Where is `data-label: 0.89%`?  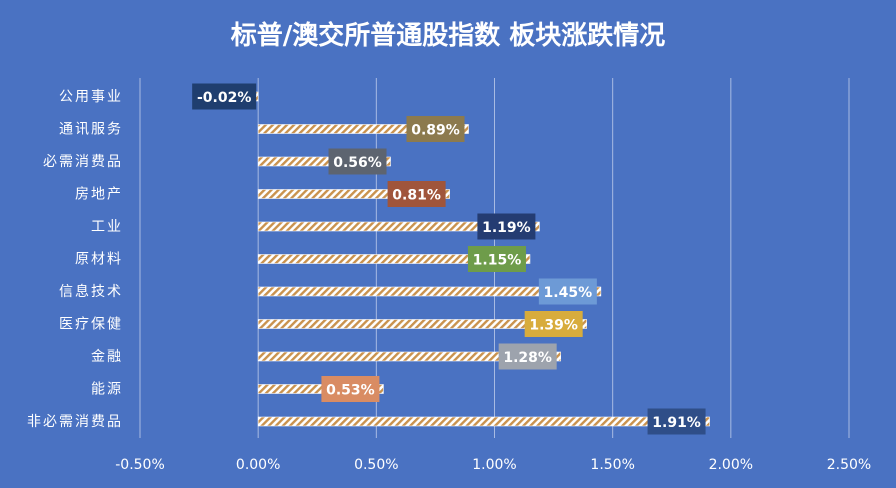
data-label: 0.89% is located at coordinates (435, 131).